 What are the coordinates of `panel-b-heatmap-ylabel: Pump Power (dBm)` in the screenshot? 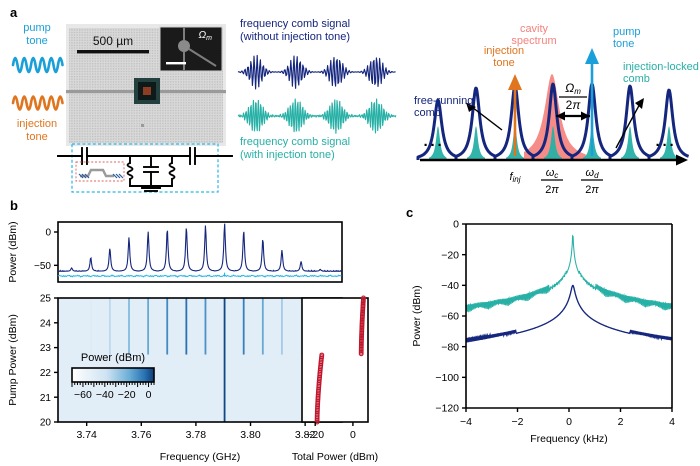 It's located at (13, 360).